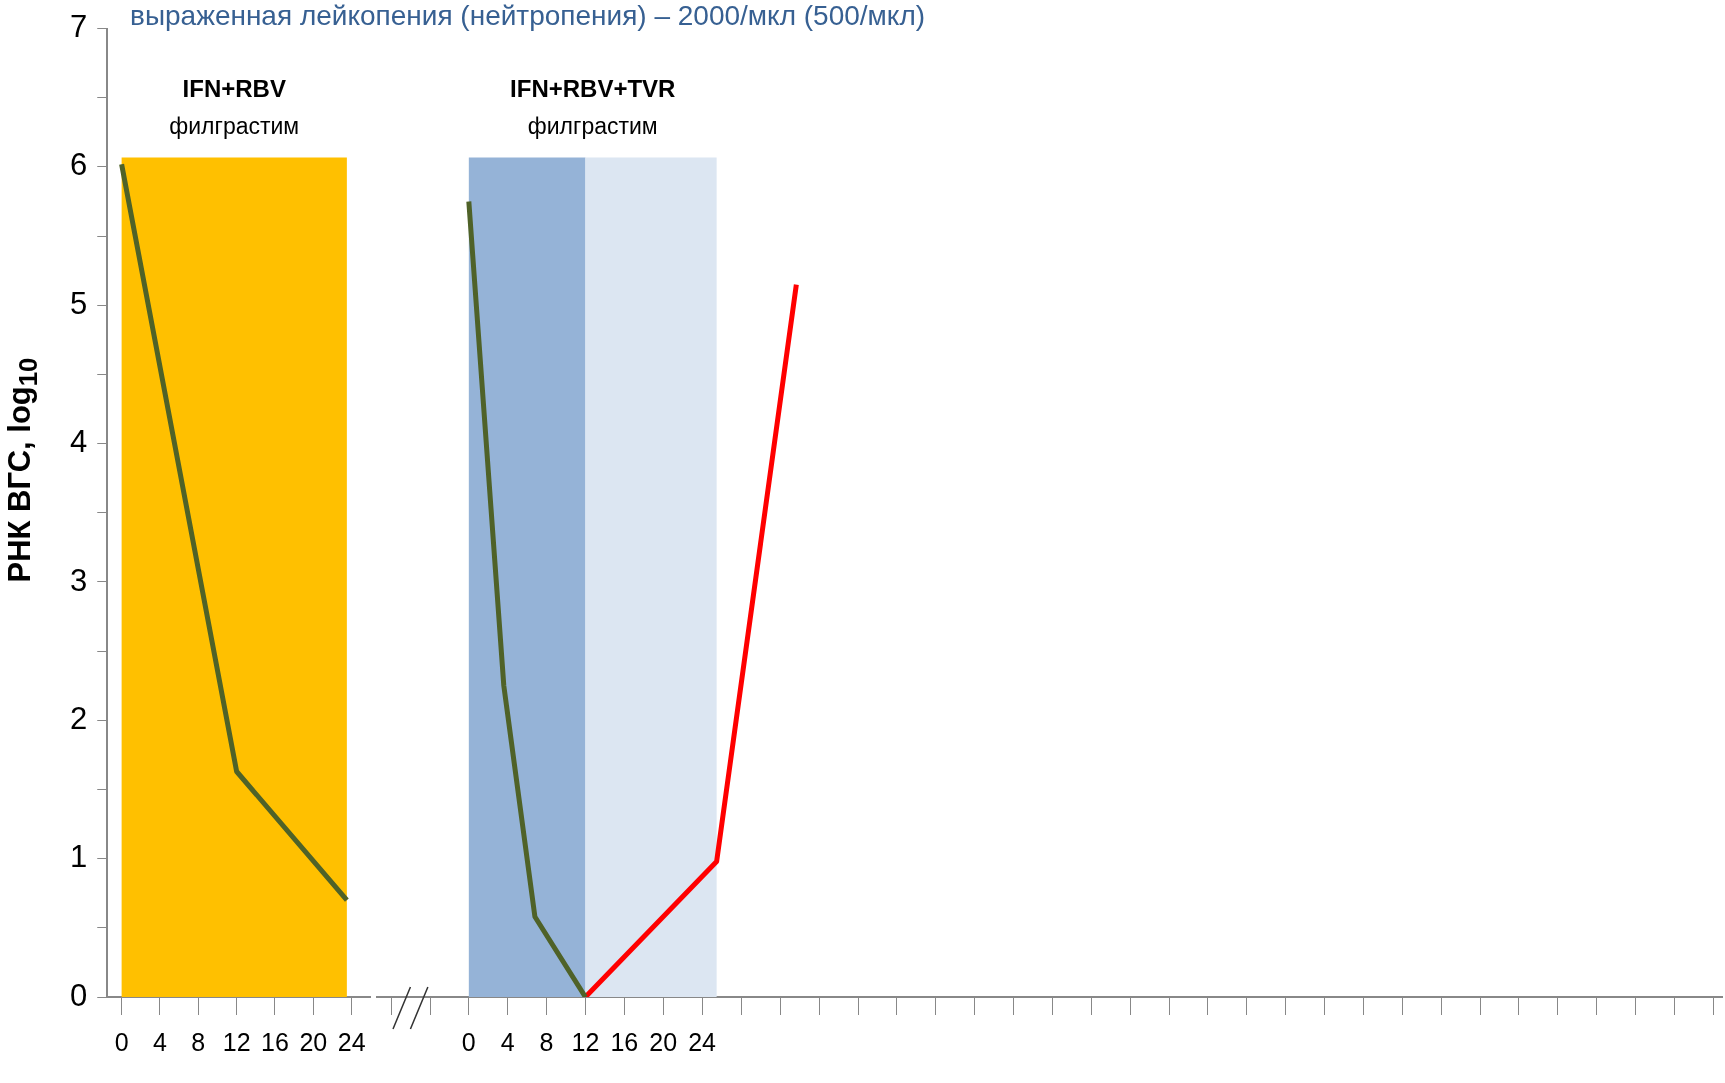  What do you see at coordinates (78, 580) in the screenshot?
I see `y-tick-label: 3` at bounding box center [78, 580].